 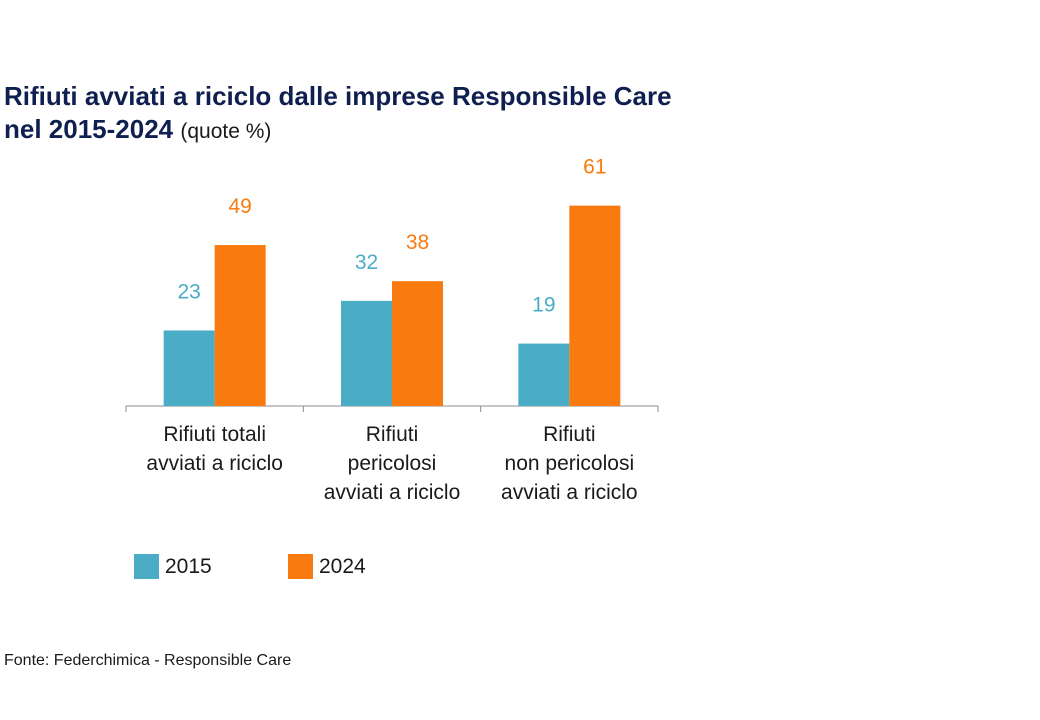 What do you see at coordinates (543, 305) in the screenshot?
I see `data-label-2015-3: 19` at bounding box center [543, 305].